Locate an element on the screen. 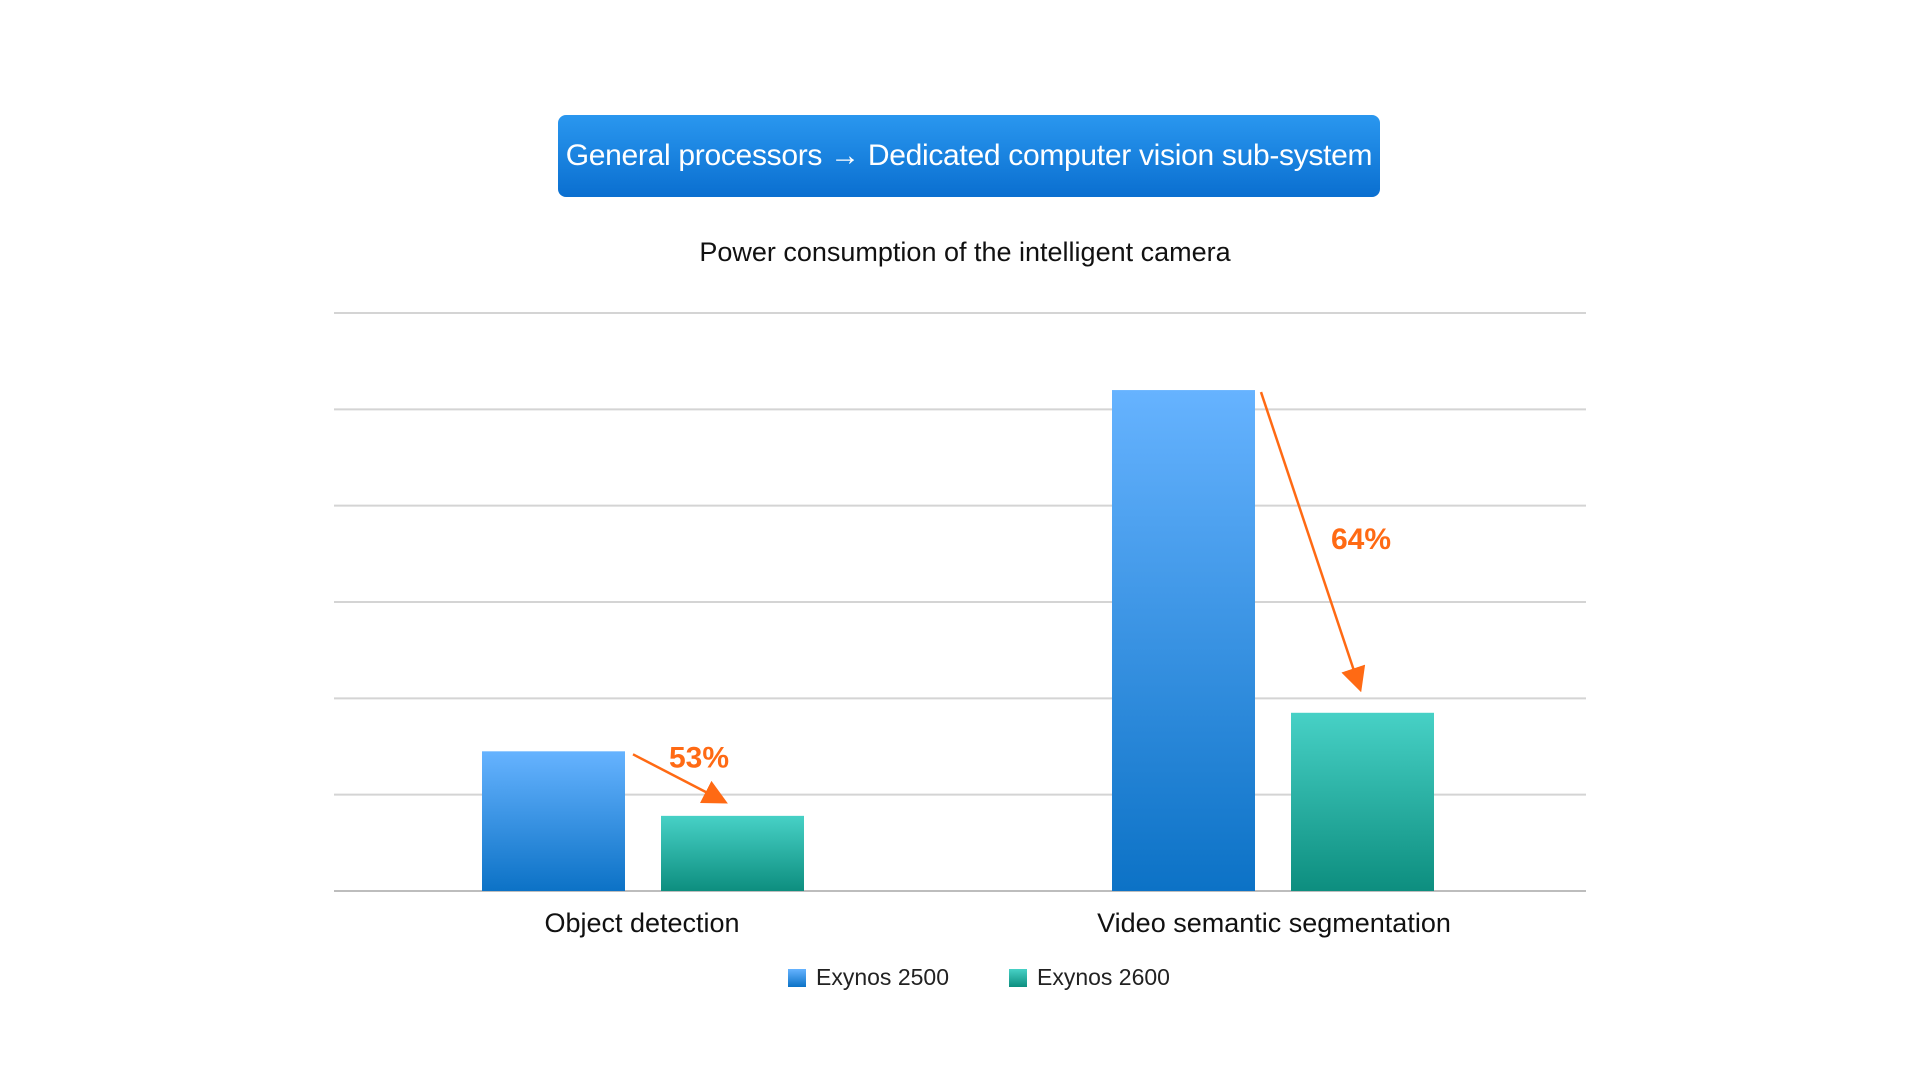 The height and width of the screenshot is (1080, 1920). legend-item-exynos-2500: Exynos 2500 is located at coordinates (868, 977).